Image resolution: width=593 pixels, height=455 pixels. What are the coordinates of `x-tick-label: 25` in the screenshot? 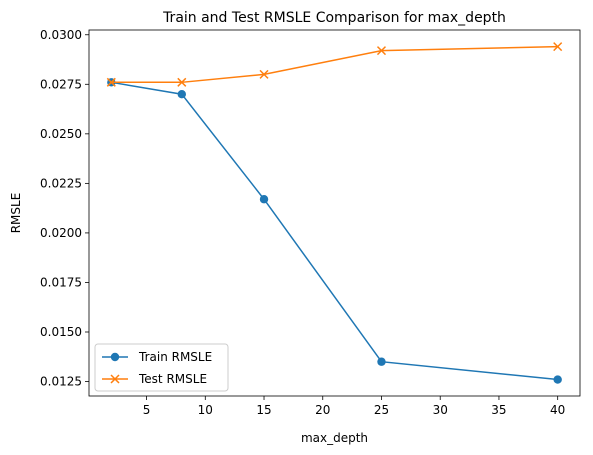 It's located at (381, 410).